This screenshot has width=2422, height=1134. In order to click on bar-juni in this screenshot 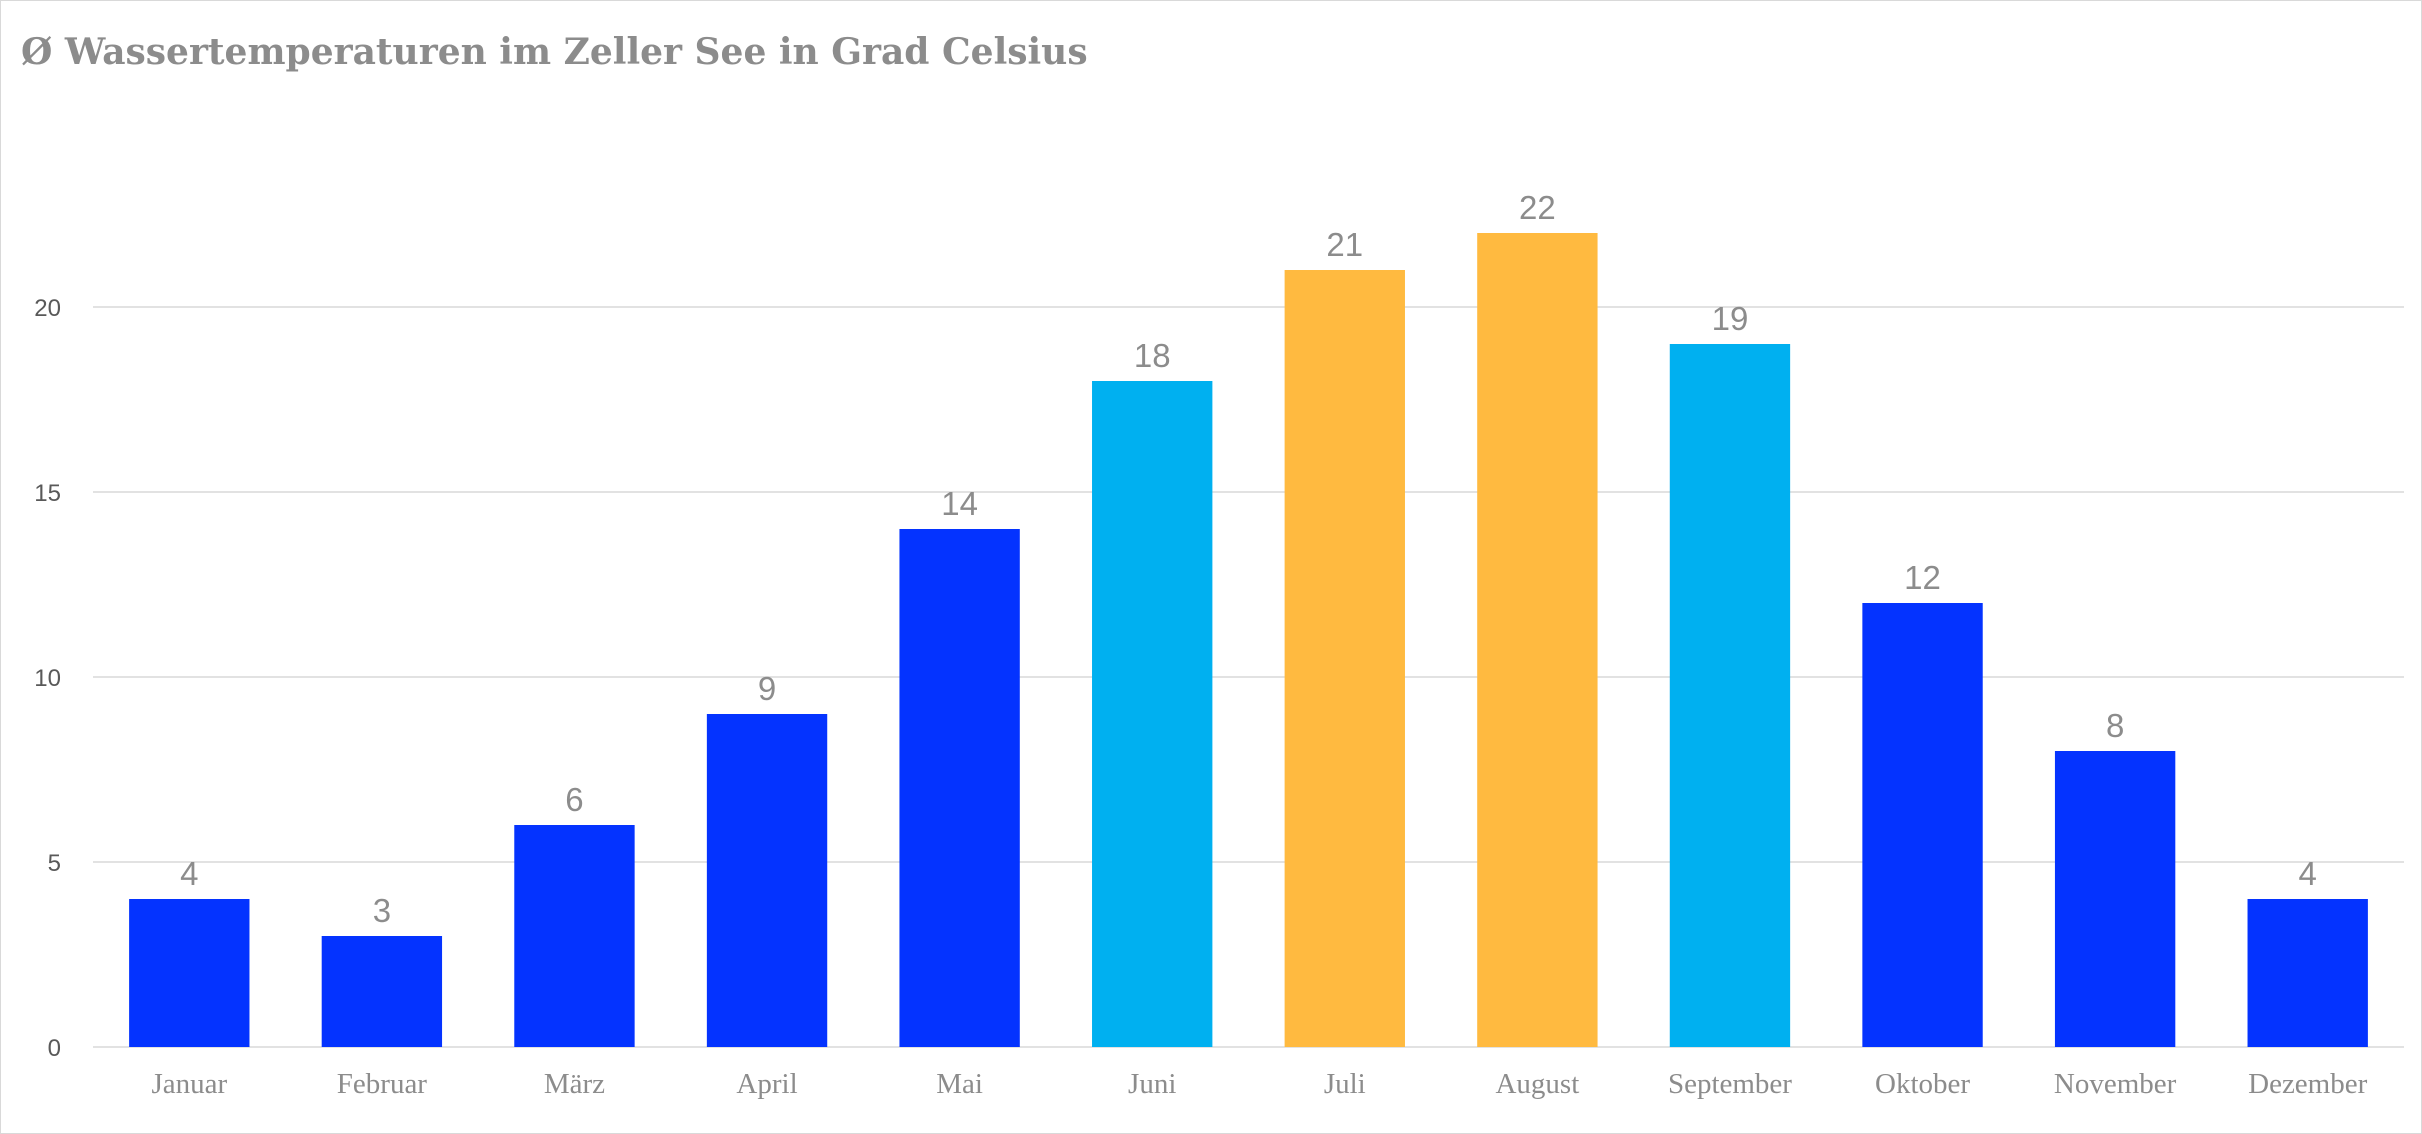, I will do `click(1152, 714)`.